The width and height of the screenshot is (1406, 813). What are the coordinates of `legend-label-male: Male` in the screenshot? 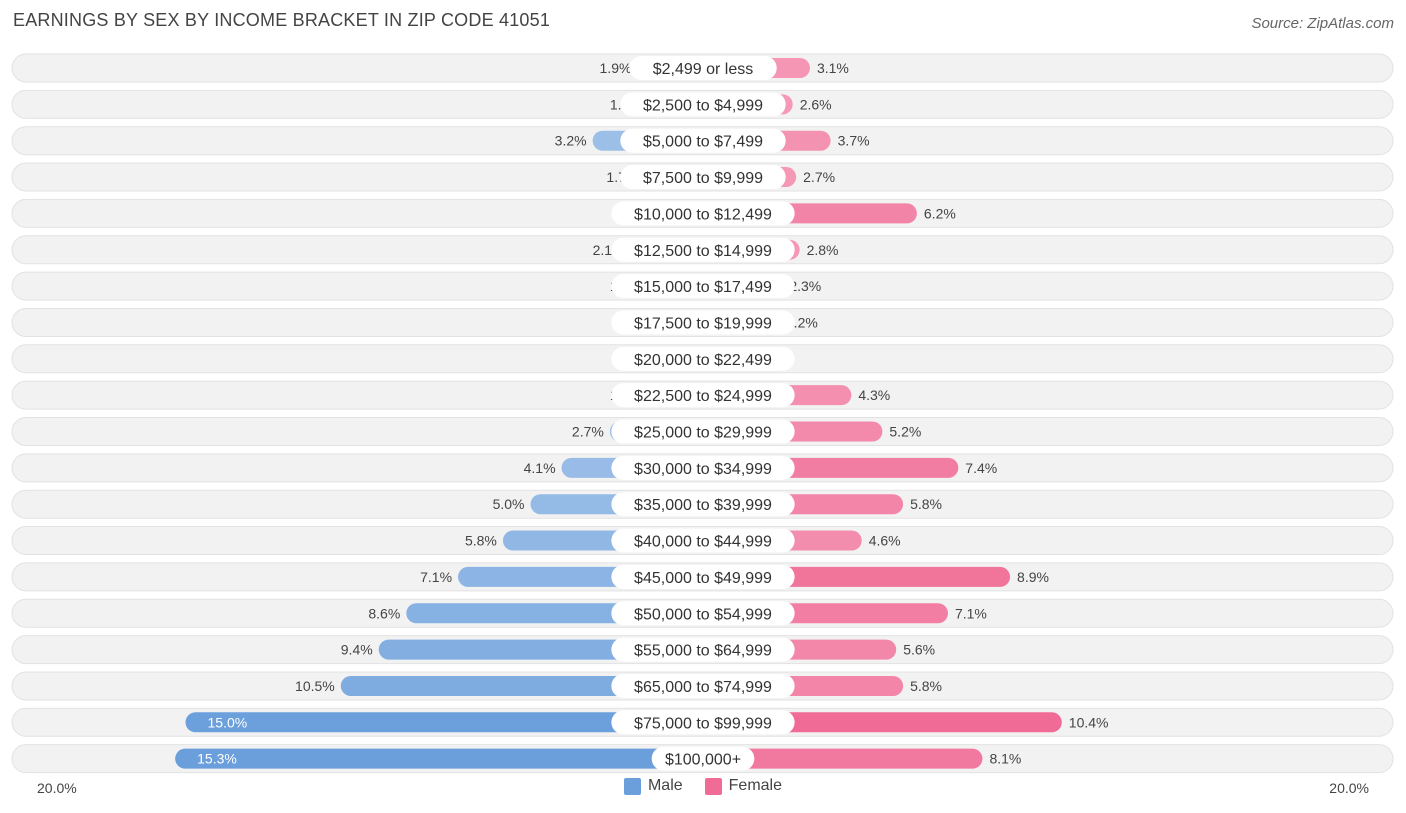 It's located at (665, 785).